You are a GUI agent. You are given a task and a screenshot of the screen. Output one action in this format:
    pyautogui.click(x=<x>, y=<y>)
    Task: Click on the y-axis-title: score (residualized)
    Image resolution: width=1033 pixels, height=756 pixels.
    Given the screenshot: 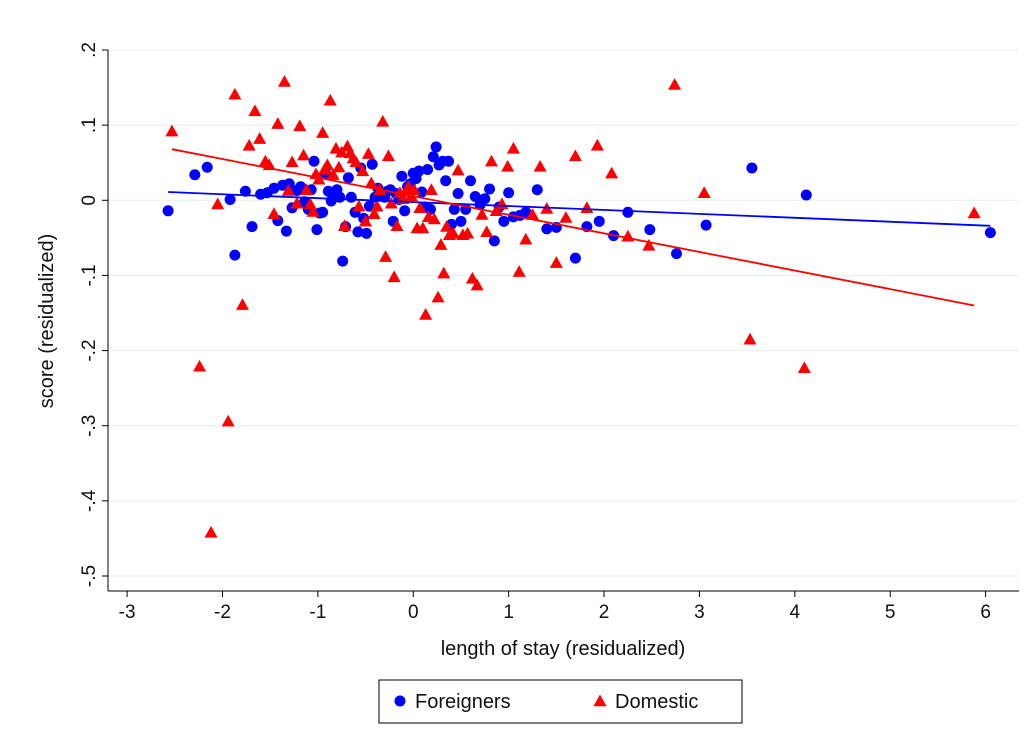 What is the action you would take?
    pyautogui.click(x=47, y=321)
    